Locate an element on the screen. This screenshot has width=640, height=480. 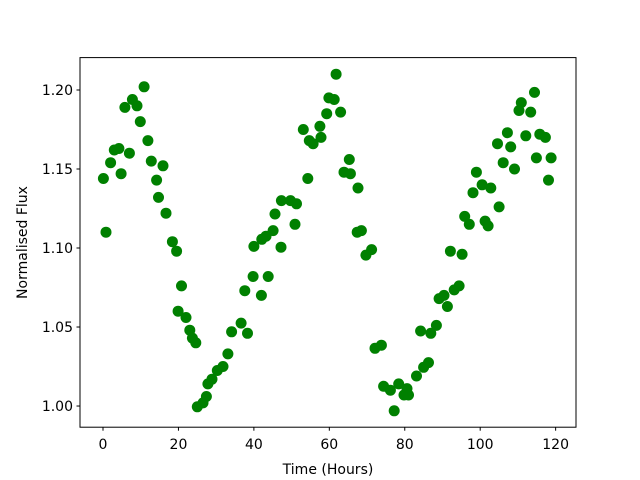
y-axis-ticks: 1.00 1.05 1.10 1.15 1.20 is located at coordinates (61, 249).